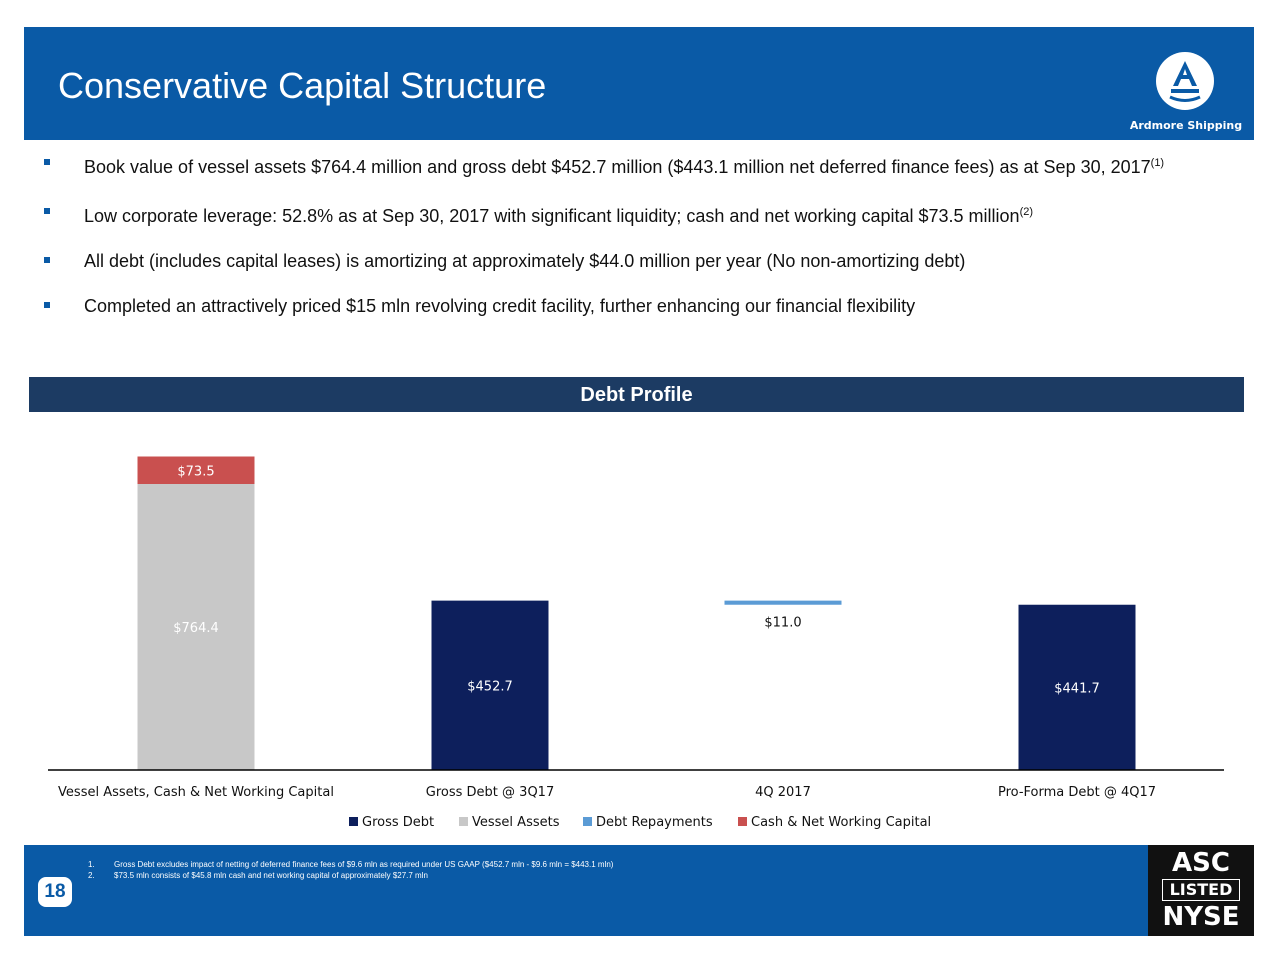 Image resolution: width=1280 pixels, height=960 pixels. What do you see at coordinates (783, 602) in the screenshot?
I see `bar-debt-repayments` at bounding box center [783, 602].